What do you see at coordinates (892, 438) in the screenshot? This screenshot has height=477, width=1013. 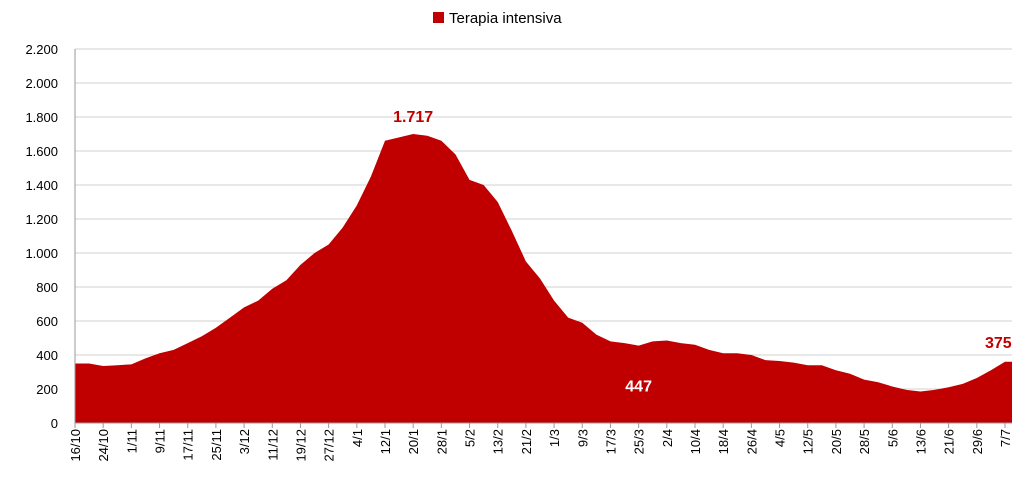 I see `x-tick-label: 5/6` at bounding box center [892, 438].